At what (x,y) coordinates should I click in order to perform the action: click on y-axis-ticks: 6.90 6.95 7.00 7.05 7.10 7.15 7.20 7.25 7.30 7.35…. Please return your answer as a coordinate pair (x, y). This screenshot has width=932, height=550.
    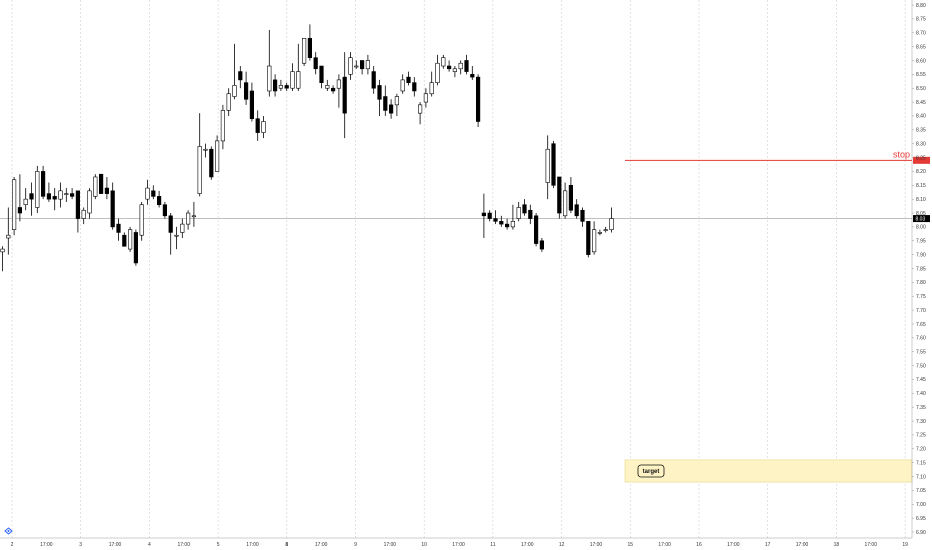
    Looking at the image, I should click on (919, 269).